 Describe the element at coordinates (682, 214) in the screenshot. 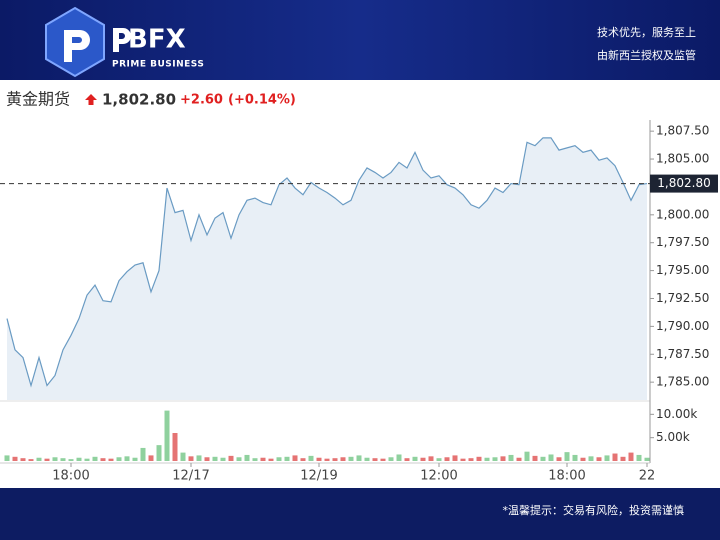

I see `y-tick-label: 1,800.00` at that location.